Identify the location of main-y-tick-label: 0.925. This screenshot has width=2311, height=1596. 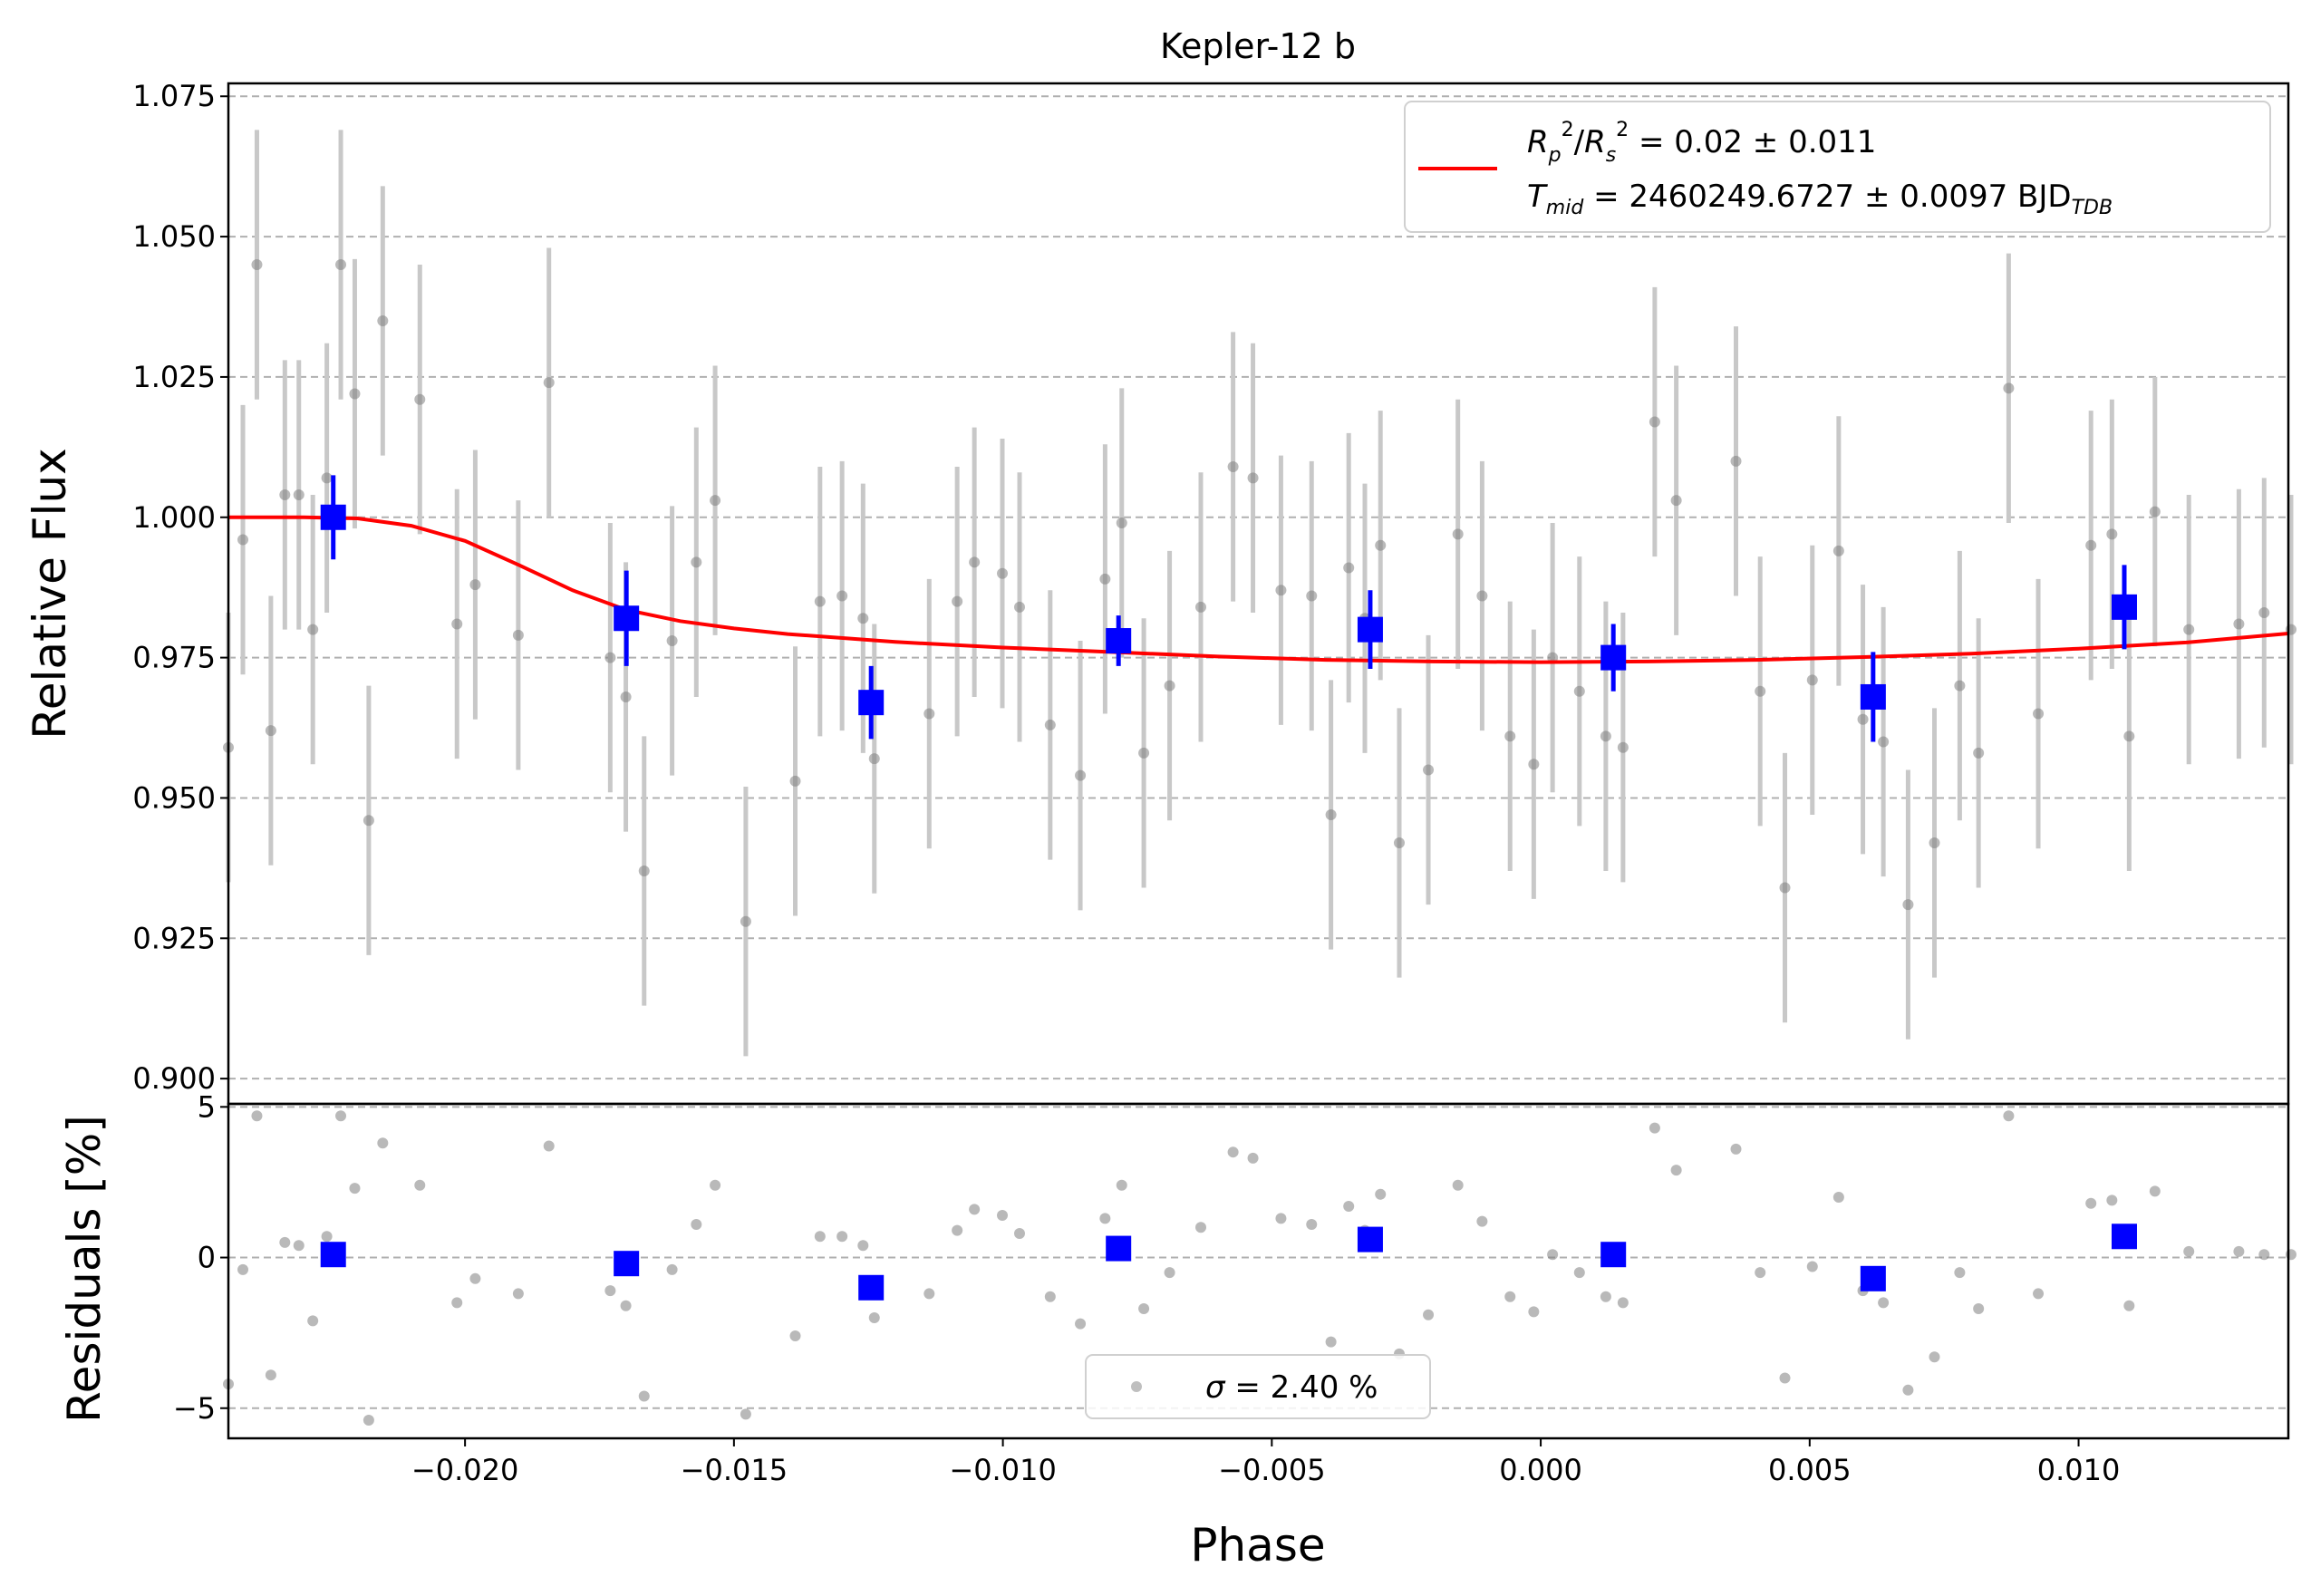
(174, 938).